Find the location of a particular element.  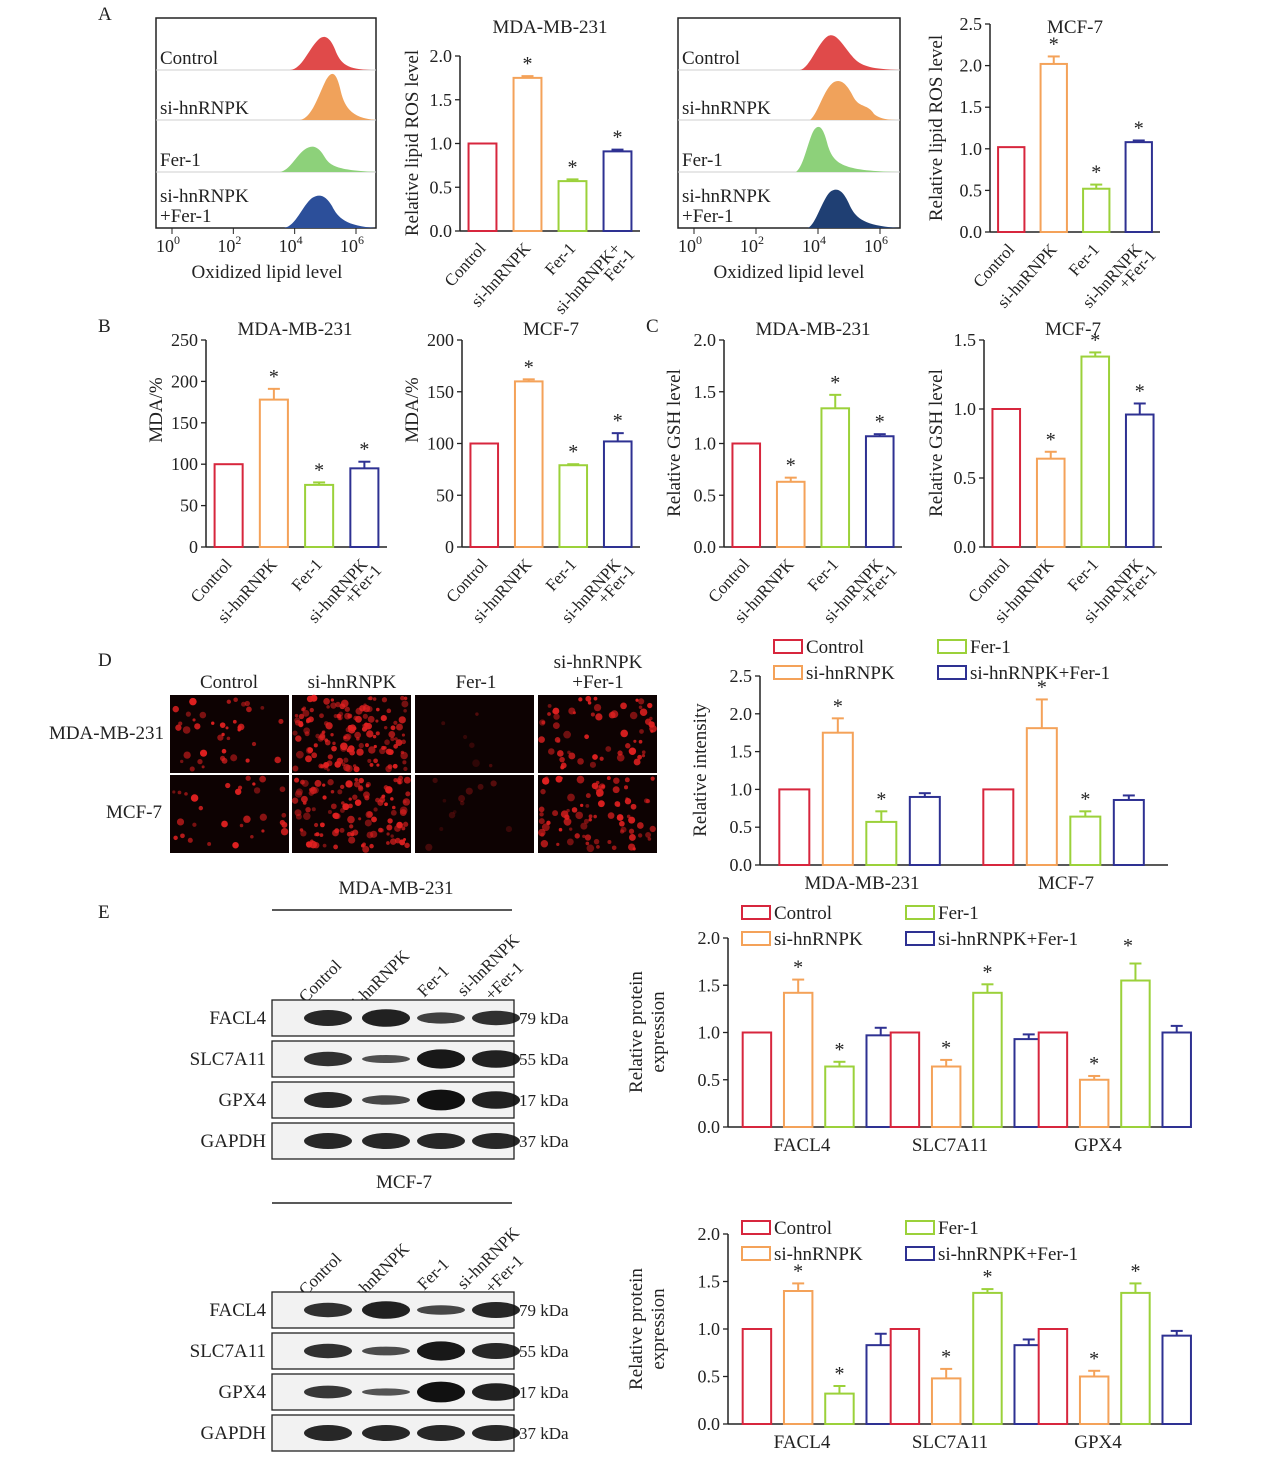

x-category-label: GPX4 is located at coordinates (1098, 1442).